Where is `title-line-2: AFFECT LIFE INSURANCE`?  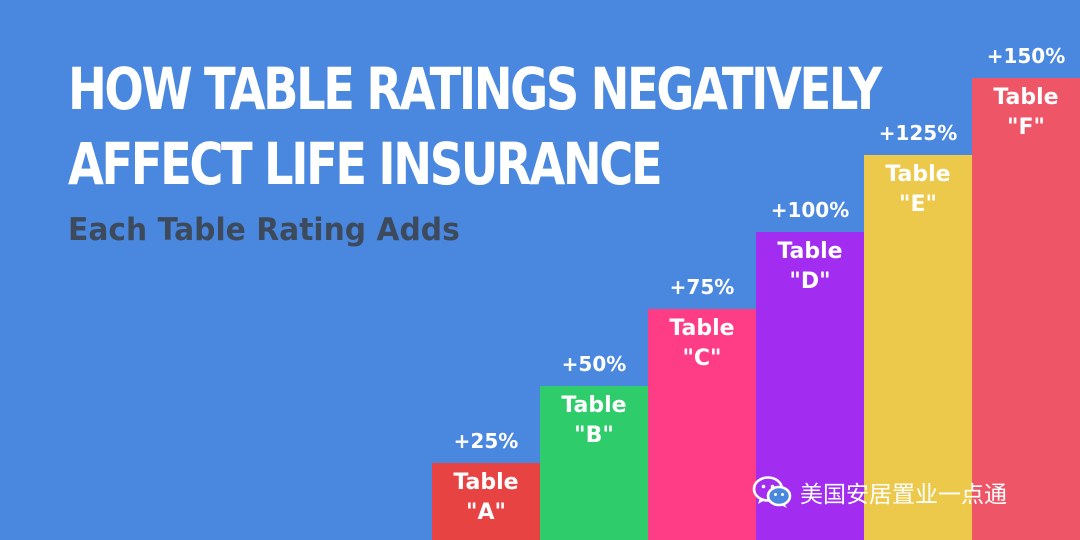
title-line-2: AFFECT LIFE INSURANCE is located at coordinates (365, 164).